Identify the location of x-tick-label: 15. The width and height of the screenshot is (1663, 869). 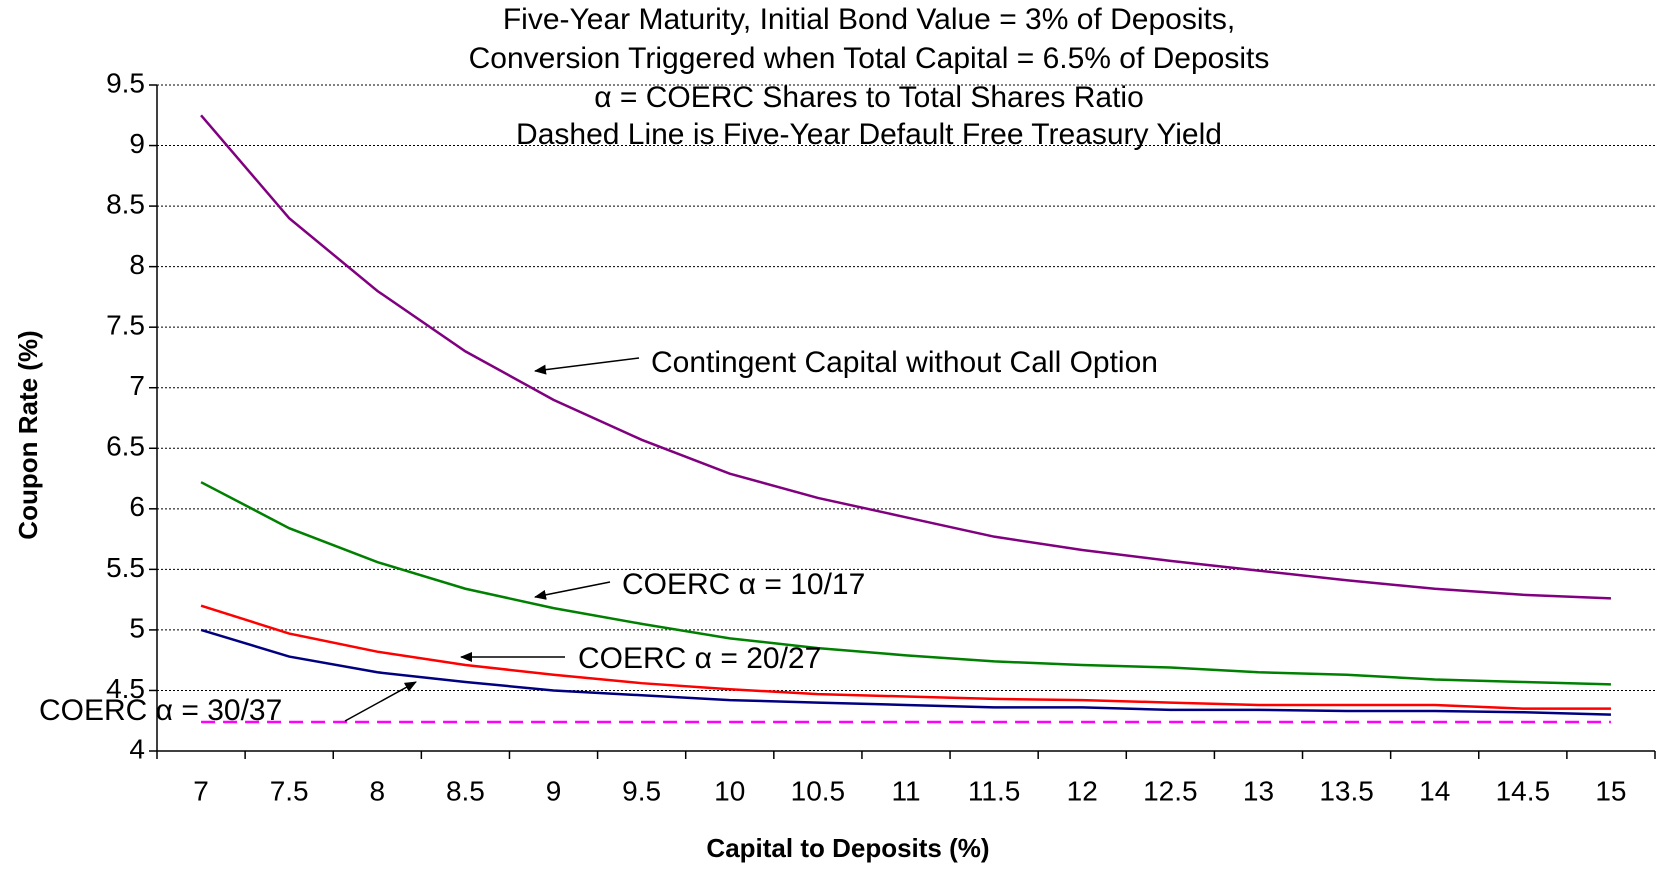
(1610, 790).